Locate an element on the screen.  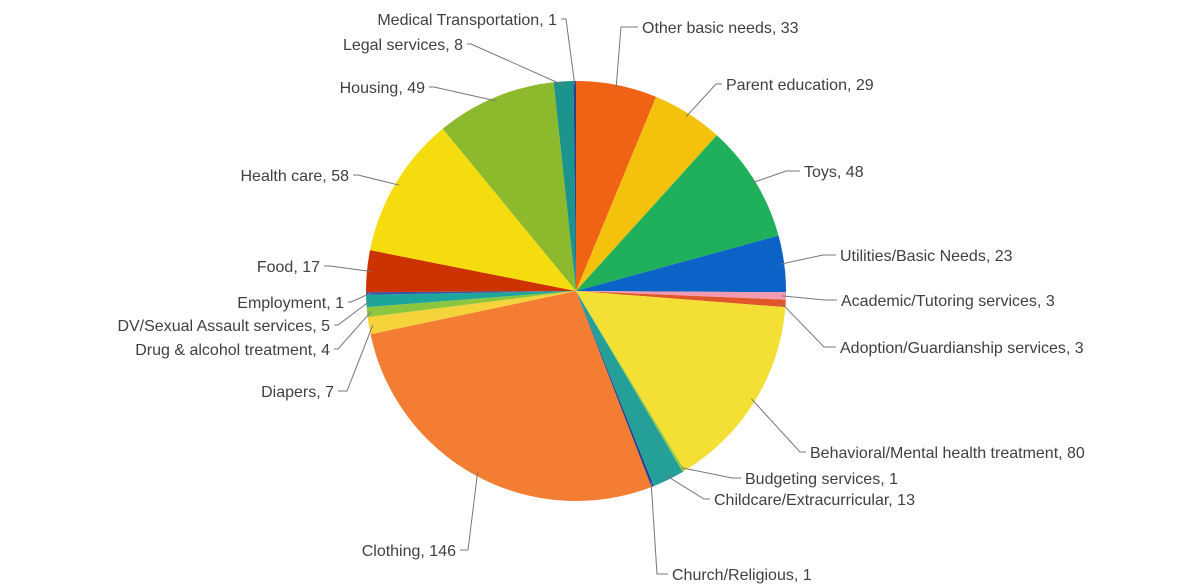
pie-slice-employment is located at coordinates (471, 293).